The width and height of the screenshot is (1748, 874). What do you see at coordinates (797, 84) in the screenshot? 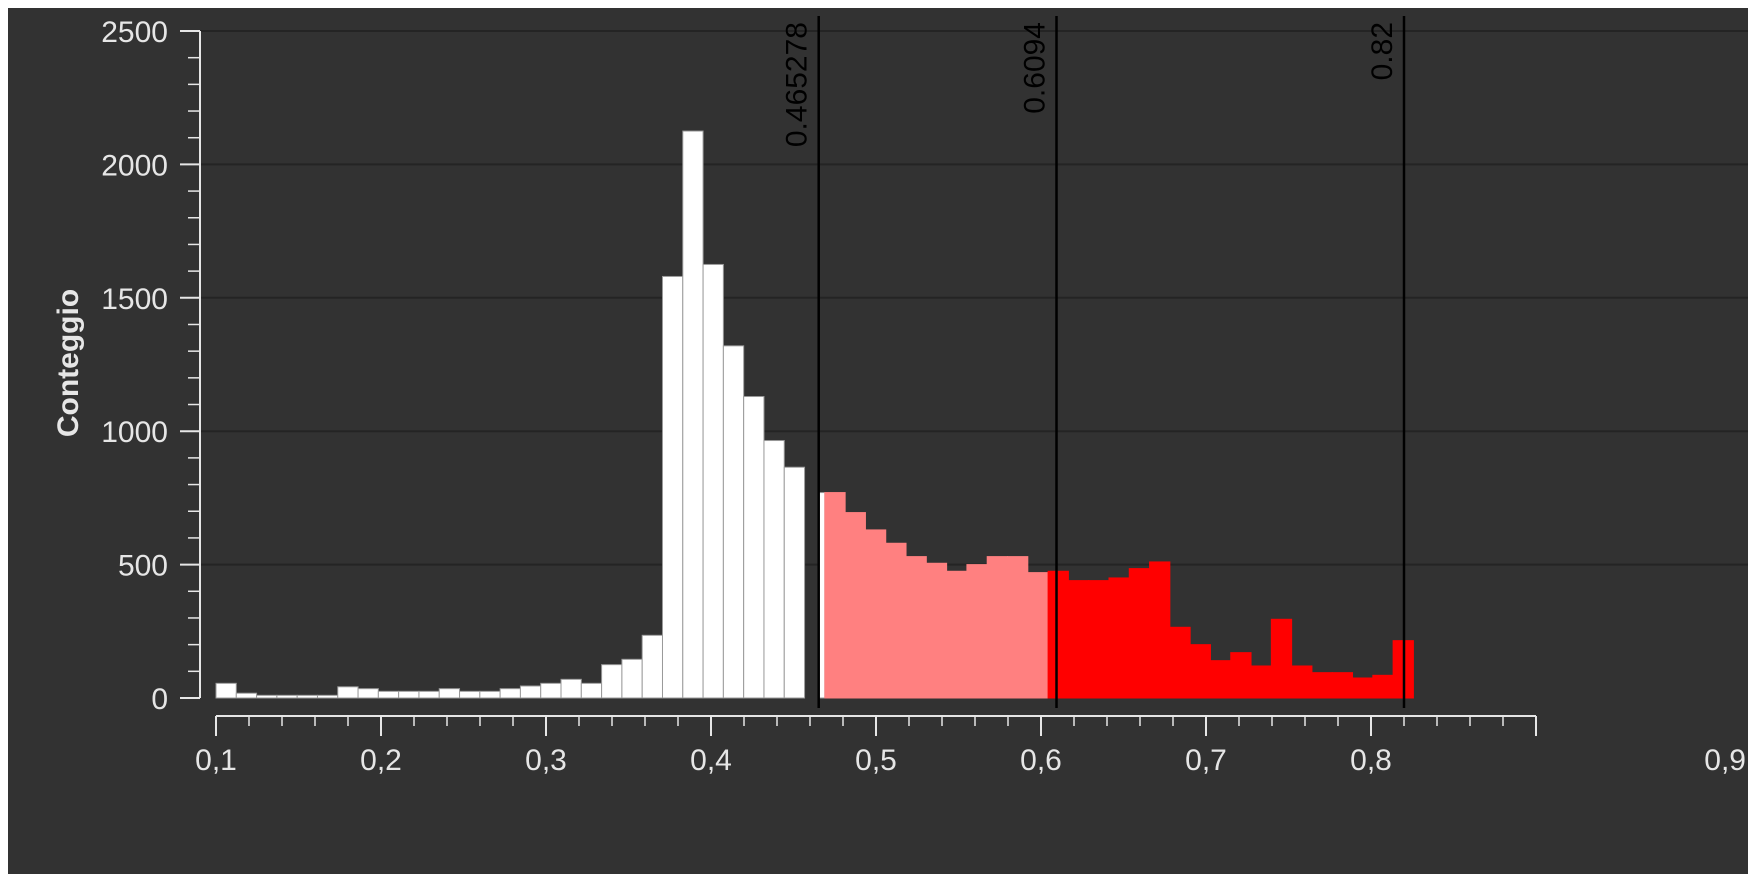
I see `threshold-label-0: 0.465278` at bounding box center [797, 84].